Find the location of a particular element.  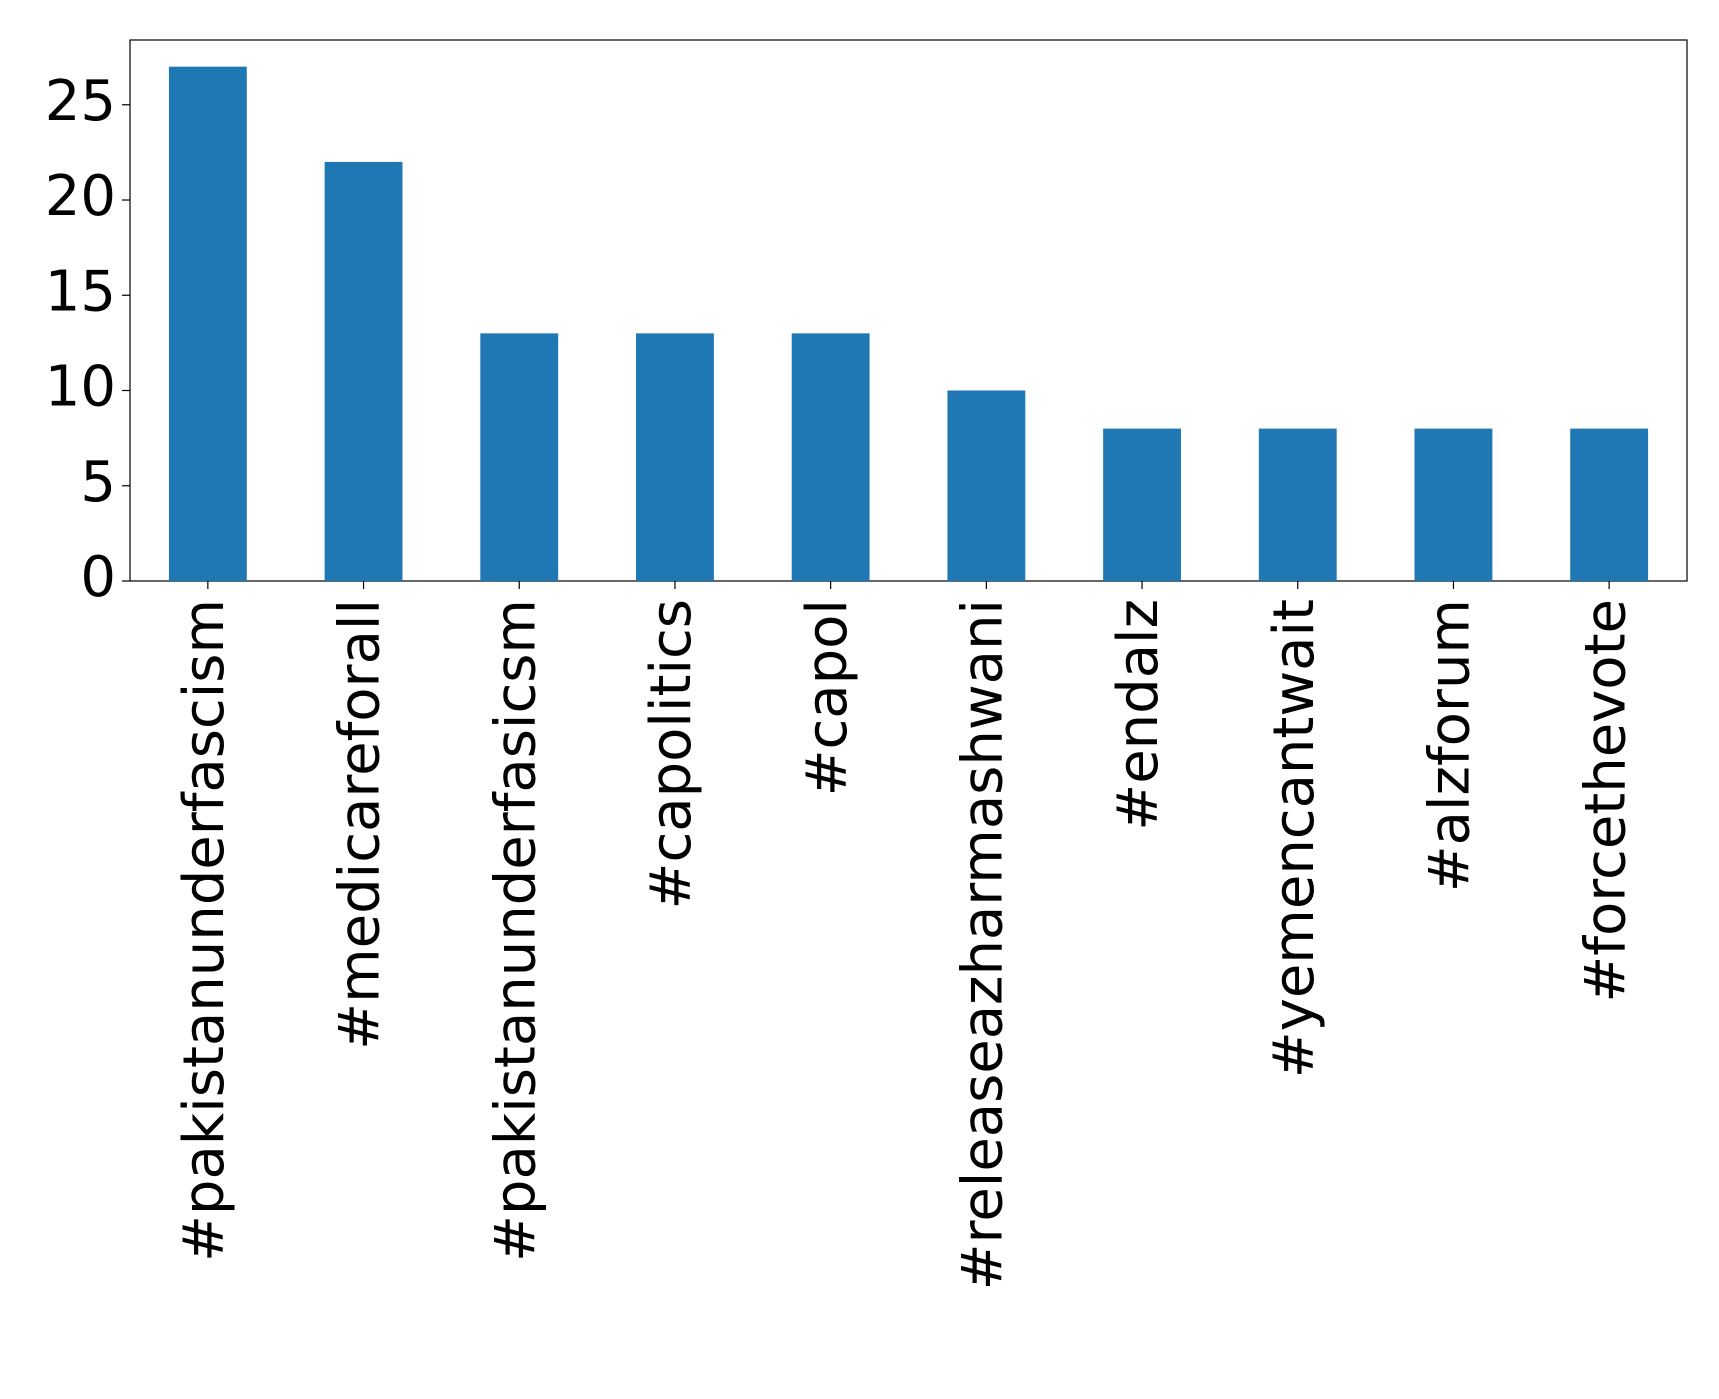

x-tick-label: #alzforum is located at coordinates (1450, 745).